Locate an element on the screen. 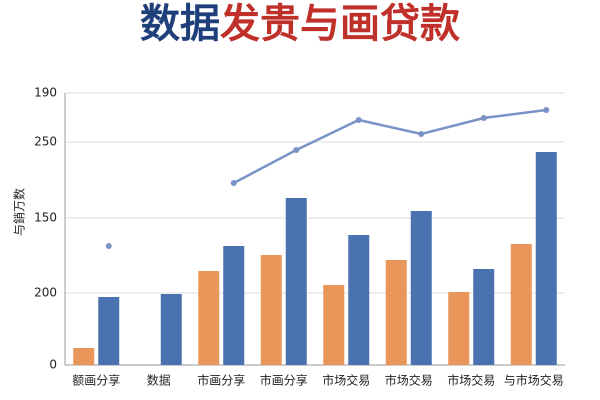 This screenshot has width=600, height=400. x-tick-label: 额画分享 is located at coordinates (96, 380).